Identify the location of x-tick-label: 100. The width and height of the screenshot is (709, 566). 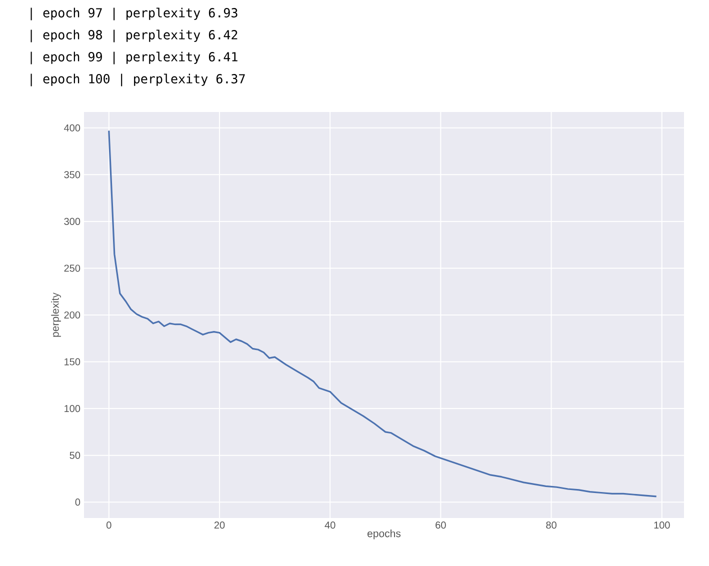
(662, 525).